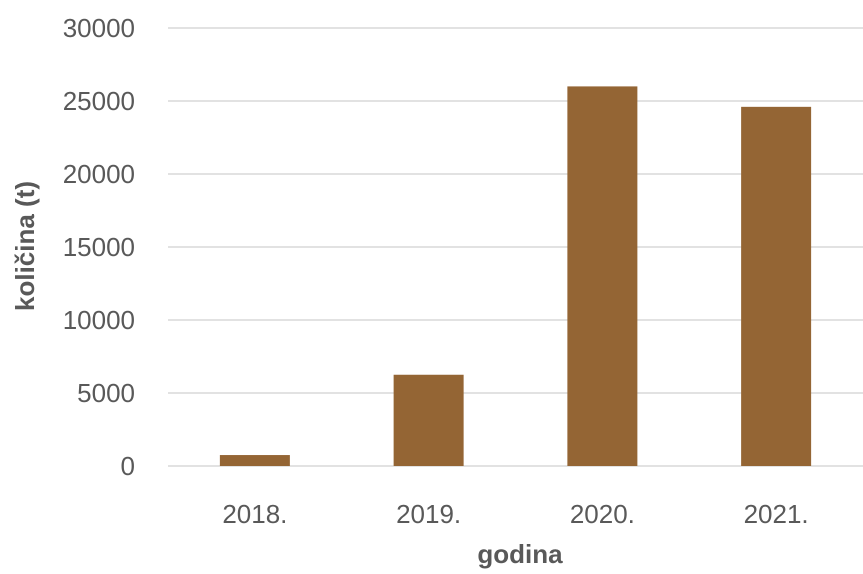  I want to click on bar-2018, so click(254, 460).